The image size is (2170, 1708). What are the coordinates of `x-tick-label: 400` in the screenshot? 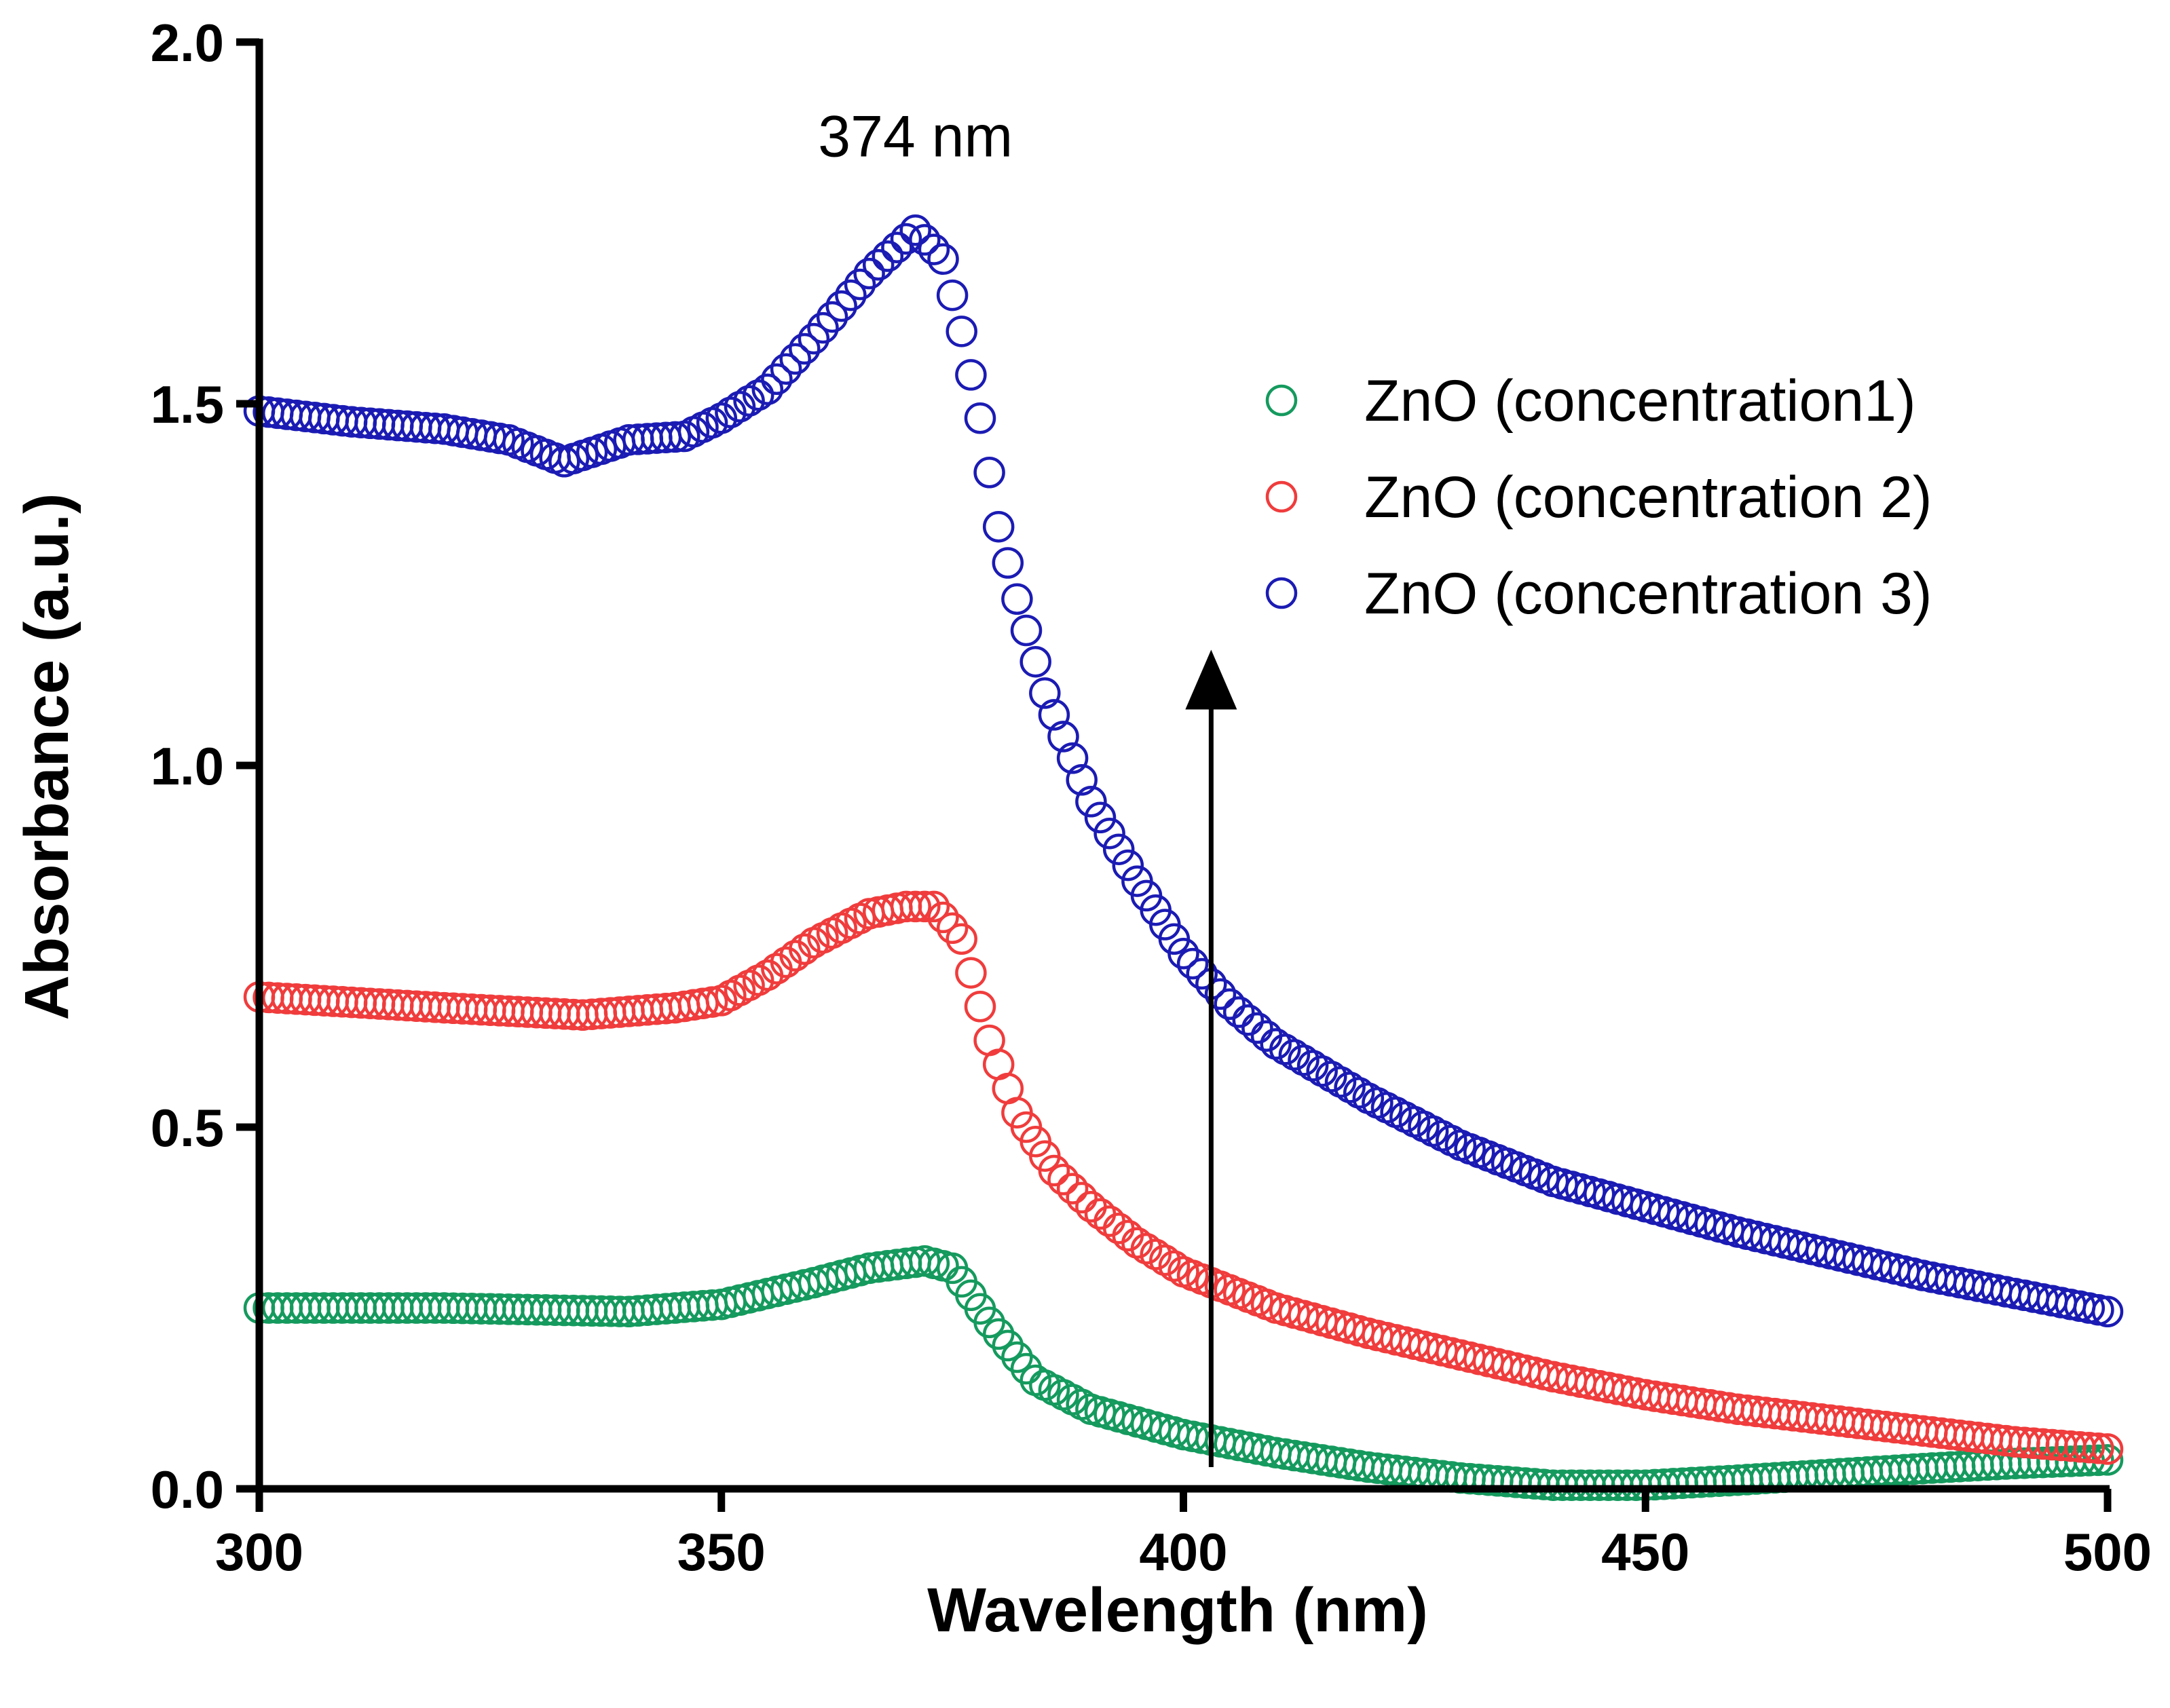 It's located at (1183, 1552).